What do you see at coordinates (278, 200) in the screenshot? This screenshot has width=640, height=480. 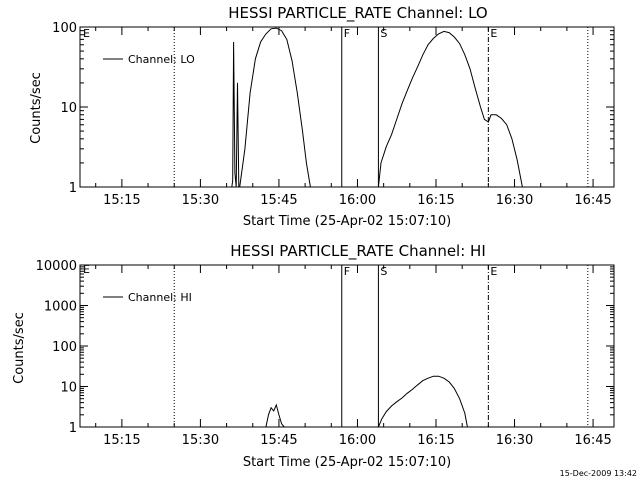 I see `panel-lo-x-tick-label: 15:45` at bounding box center [278, 200].